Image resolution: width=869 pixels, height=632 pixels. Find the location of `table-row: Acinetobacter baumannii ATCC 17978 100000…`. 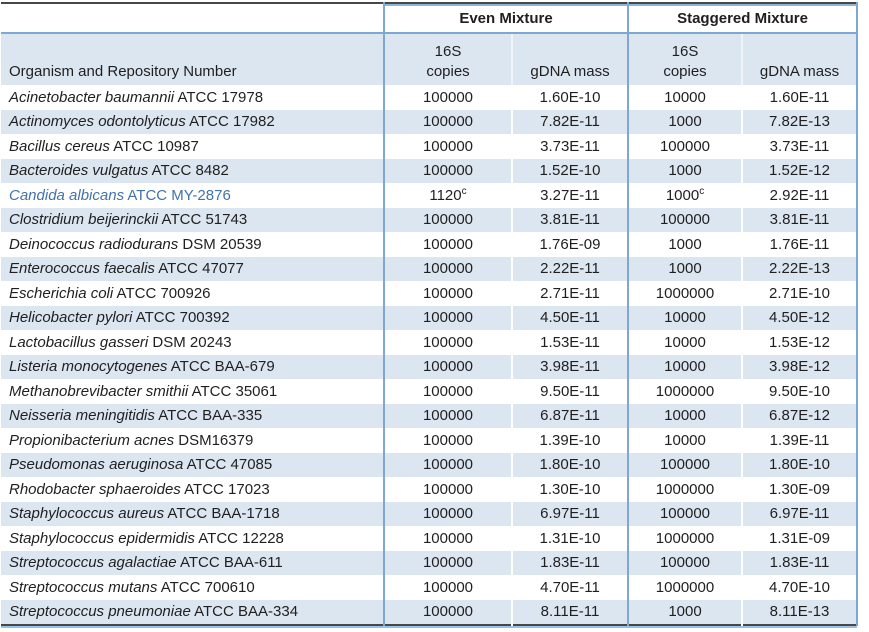

table-row: Acinetobacter baumannii ATCC 17978 100000… is located at coordinates (429, 97).